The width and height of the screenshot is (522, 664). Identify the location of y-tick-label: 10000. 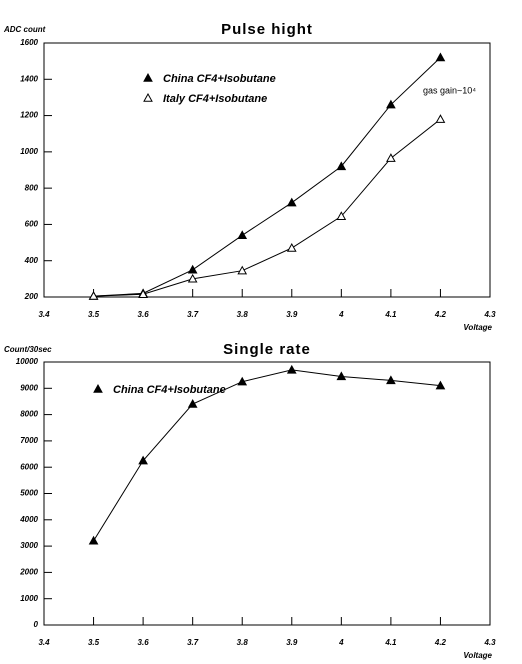
(27, 361).